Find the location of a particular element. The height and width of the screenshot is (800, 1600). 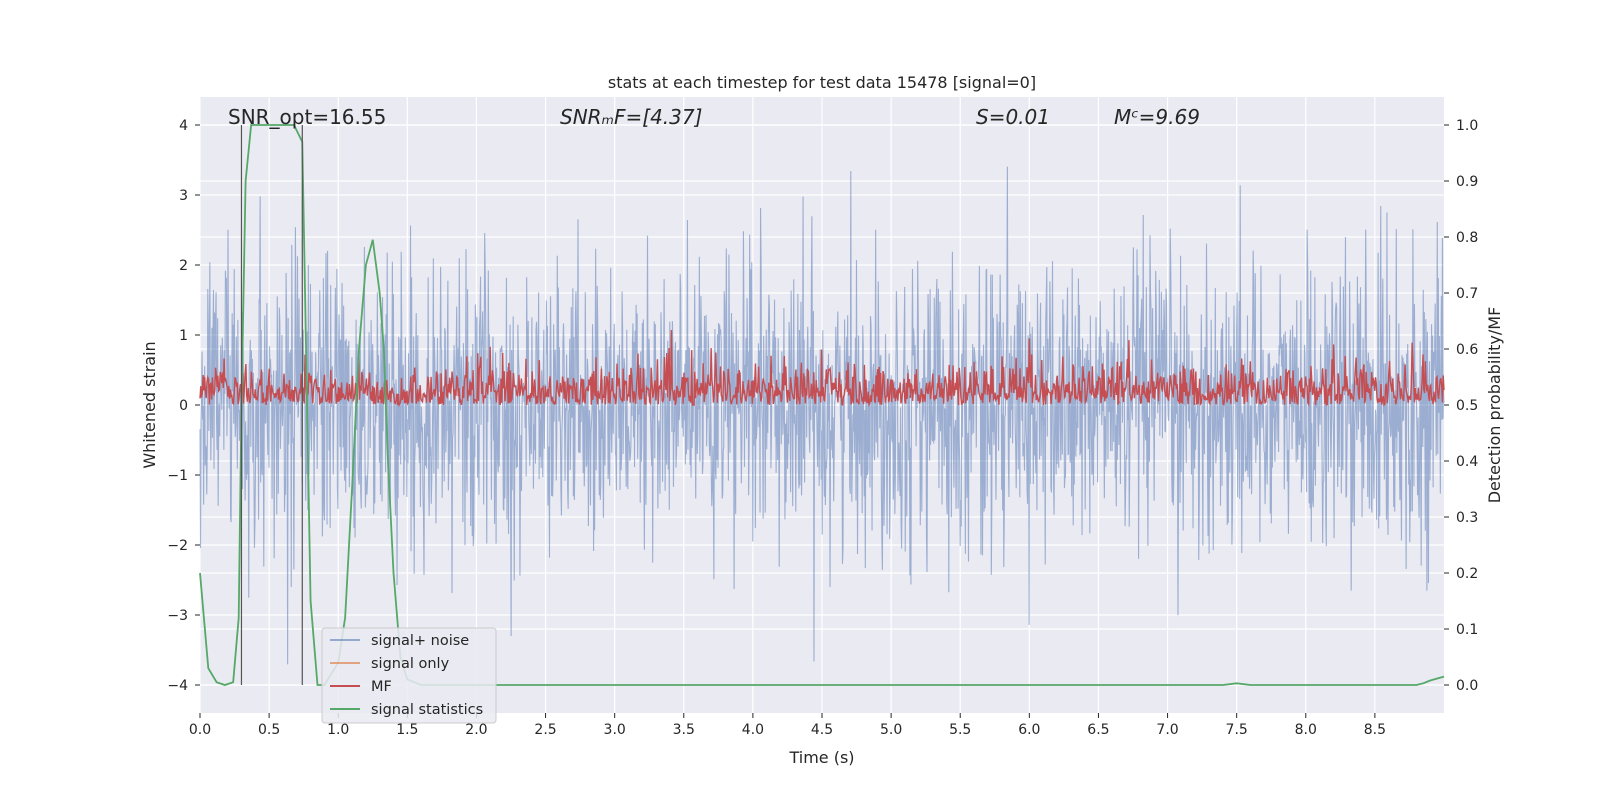

x-tick-label: 3.5 is located at coordinates (684, 730).